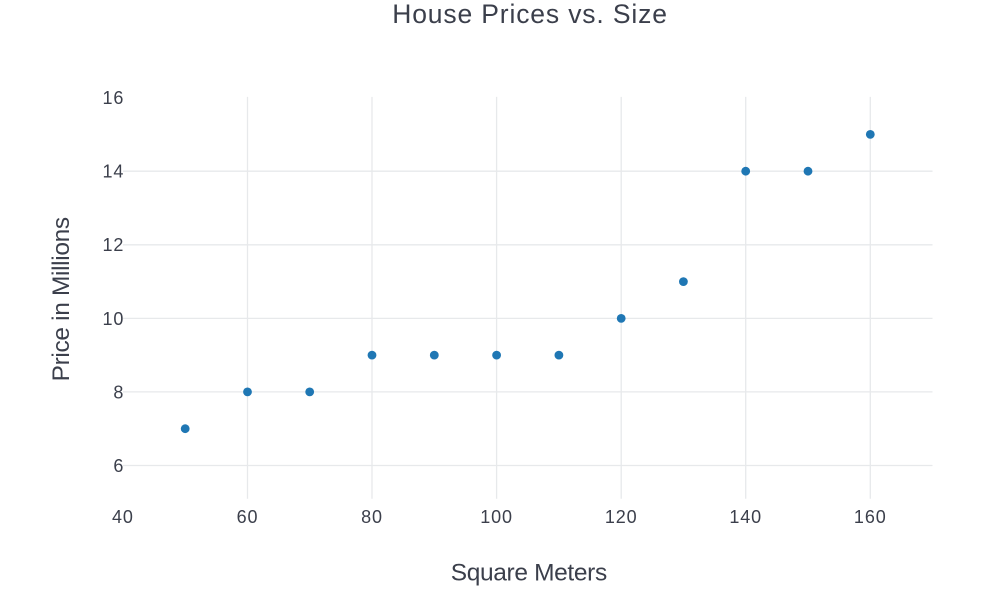 Image resolution: width=1007 pixels, height=589 pixels. I want to click on svg-text: 40, so click(123, 517).